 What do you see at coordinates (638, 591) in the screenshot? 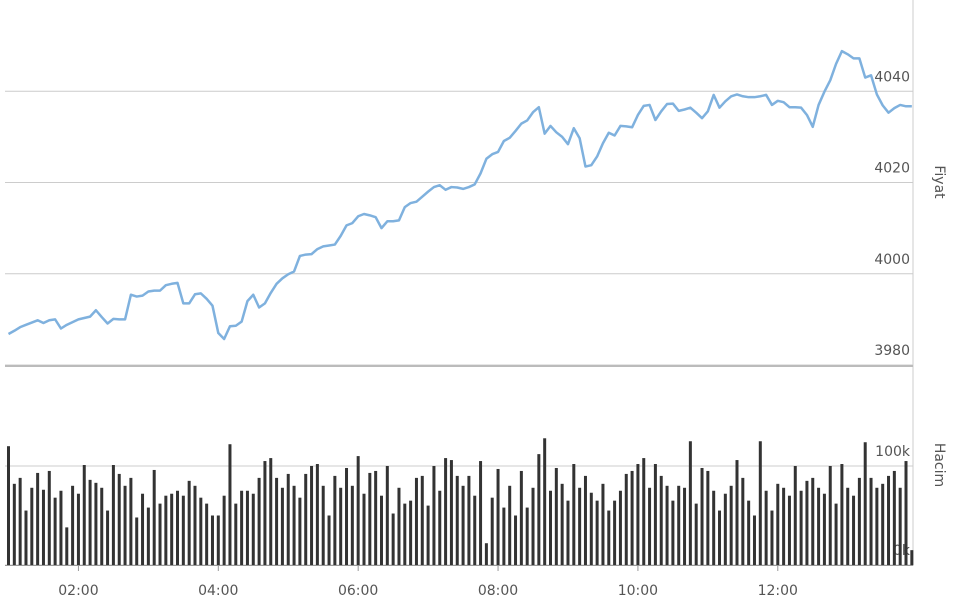
I see `x-tick-label: 10:00` at bounding box center [638, 591].